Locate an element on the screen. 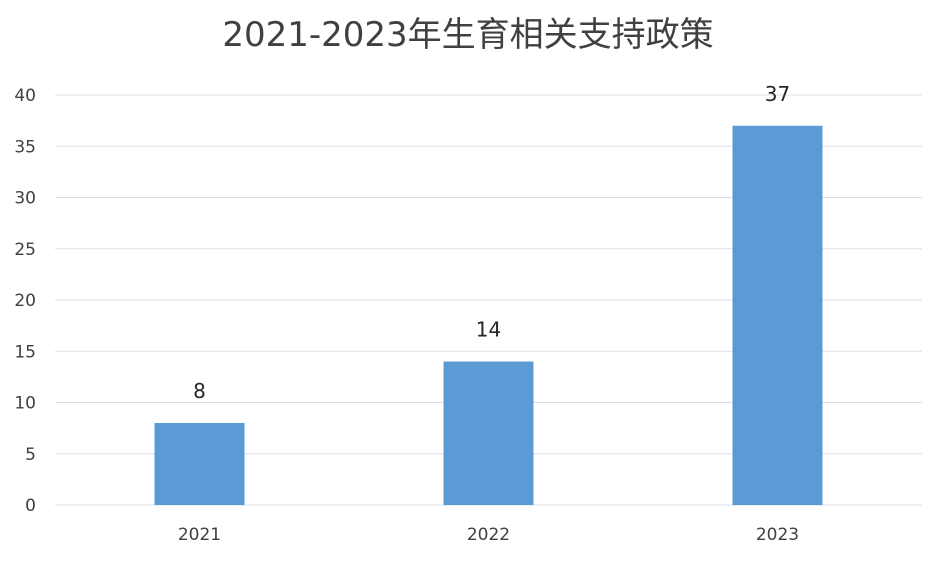 This screenshot has height=562, width=936. data-label-2022: 14 is located at coordinates (488, 330).